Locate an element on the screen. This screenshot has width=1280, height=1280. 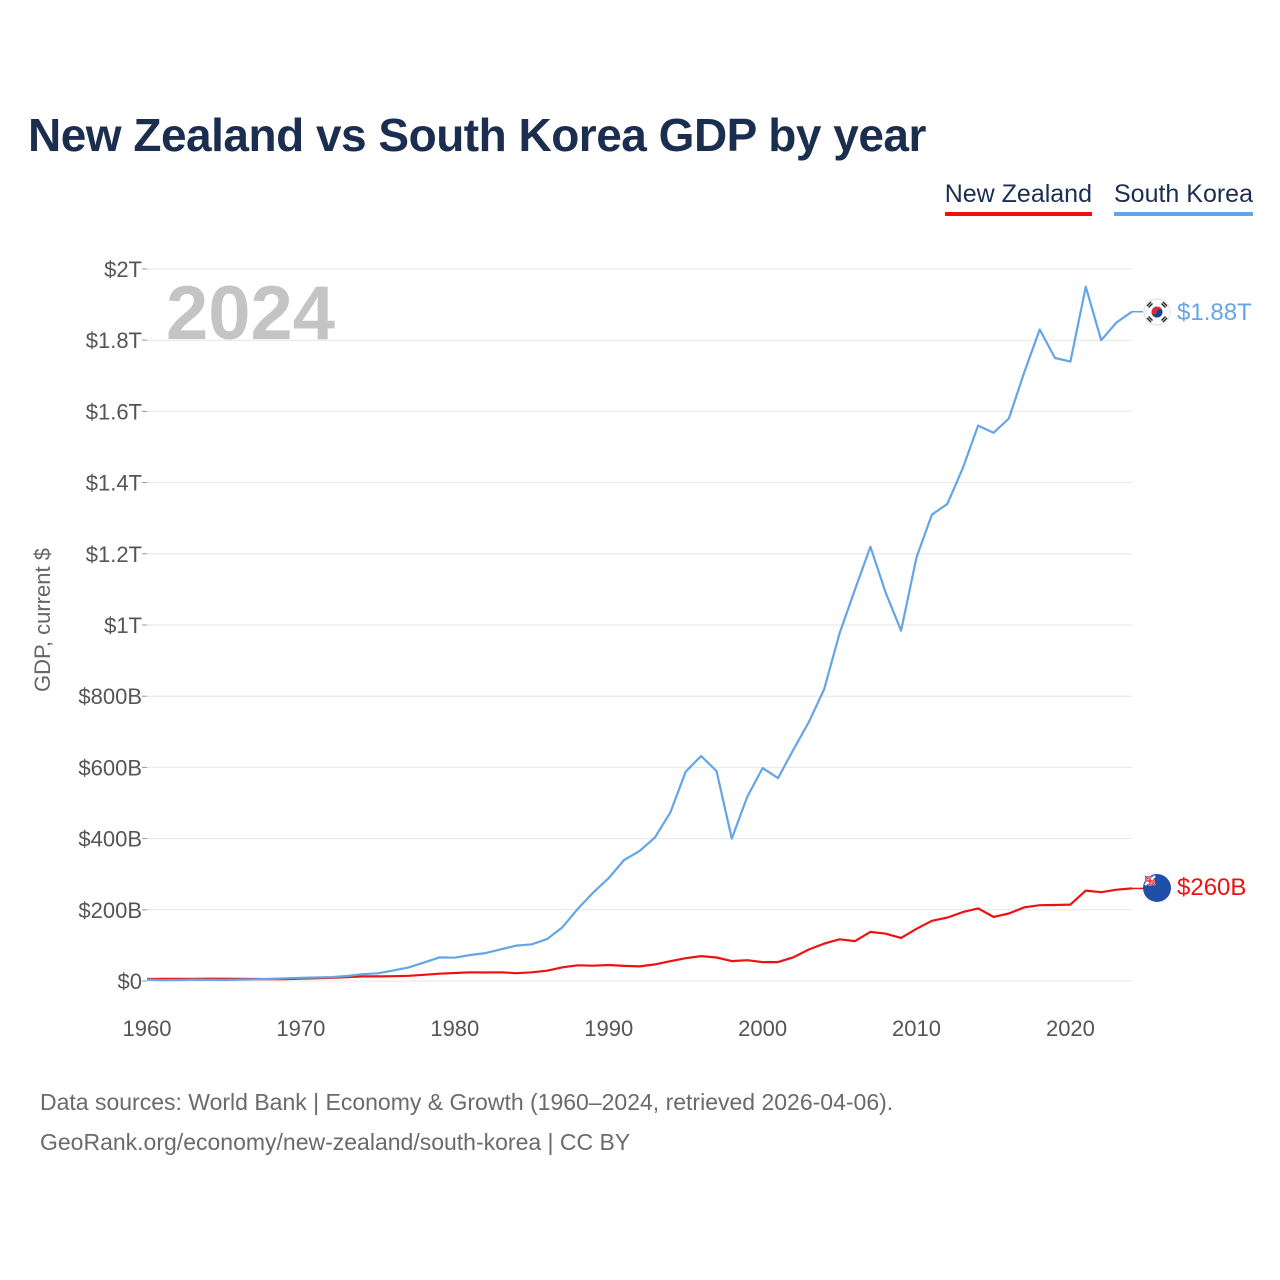
legend-item-south-korea: South Korea is located at coordinates (1183, 198).